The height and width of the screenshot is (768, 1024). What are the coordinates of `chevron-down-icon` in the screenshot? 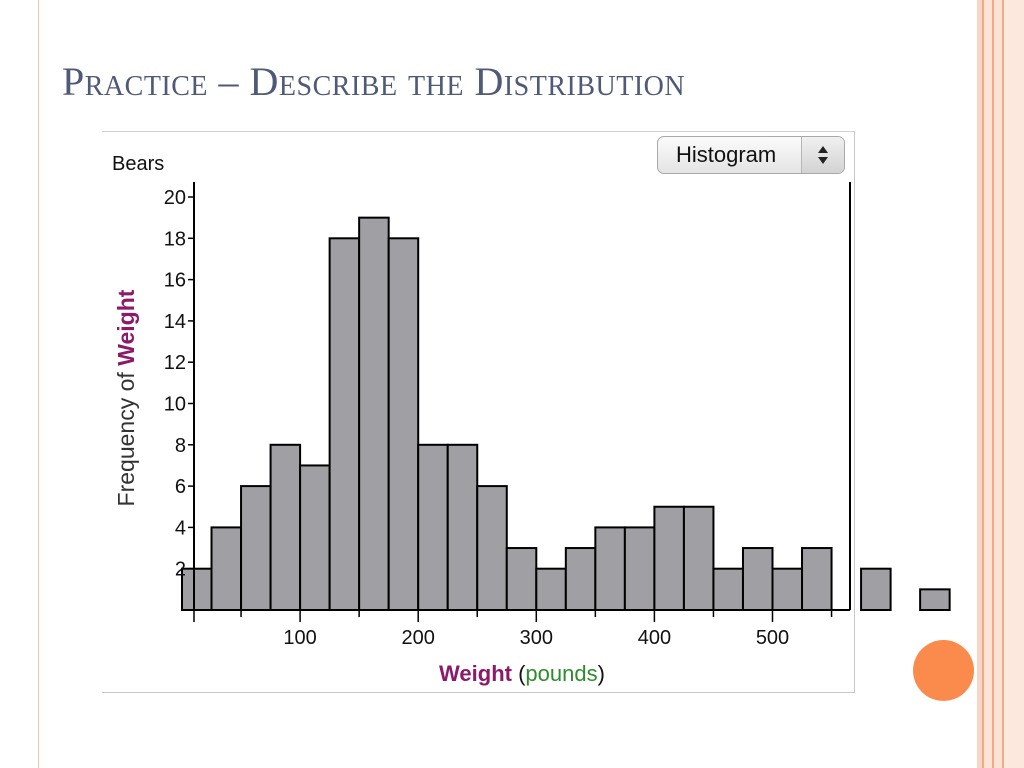 It's located at (823, 160).